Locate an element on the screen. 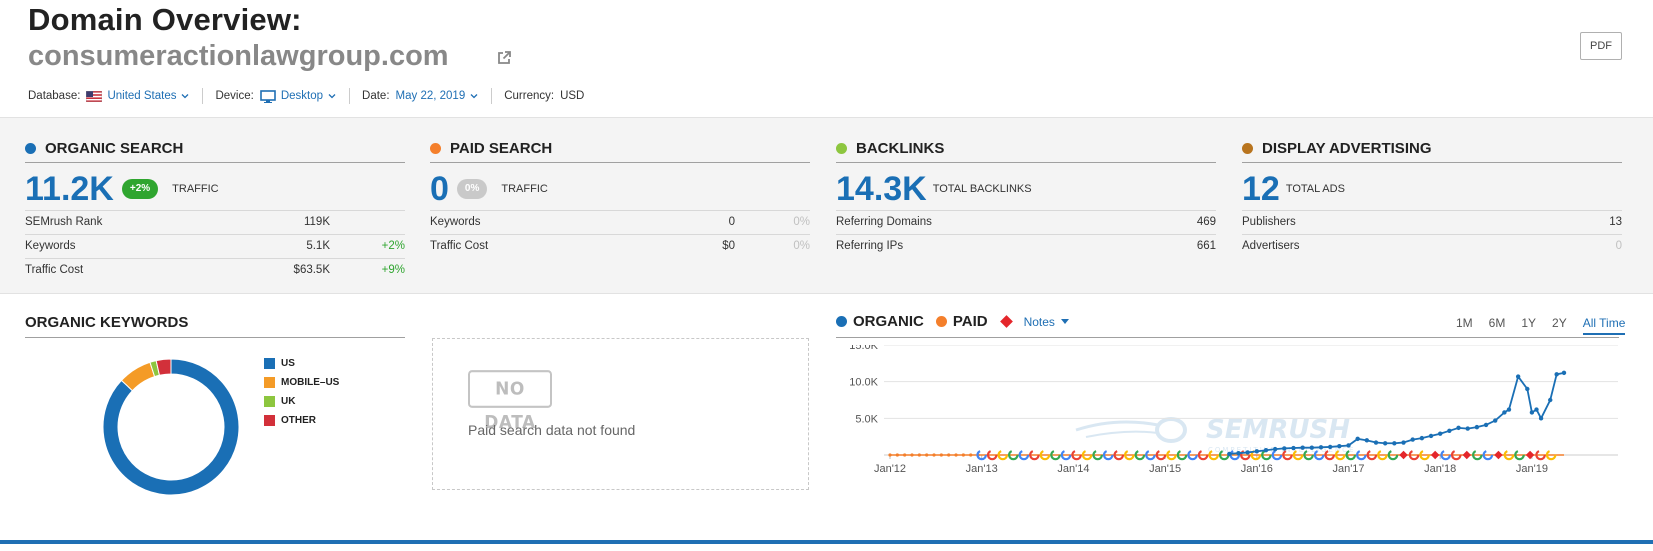 The width and height of the screenshot is (1653, 551). legend-item-uk: UK is located at coordinates (301, 401).